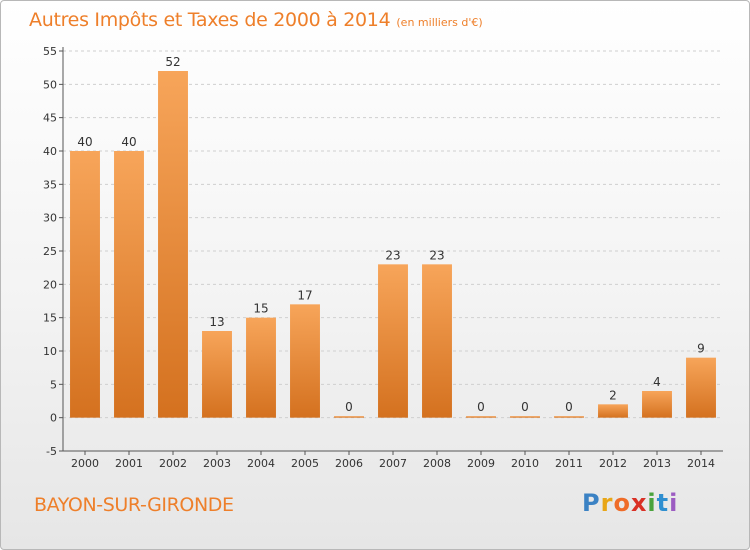 This screenshot has width=750, height=550. What do you see at coordinates (50, 118) in the screenshot?
I see `y-tick-label: 45` at bounding box center [50, 118].